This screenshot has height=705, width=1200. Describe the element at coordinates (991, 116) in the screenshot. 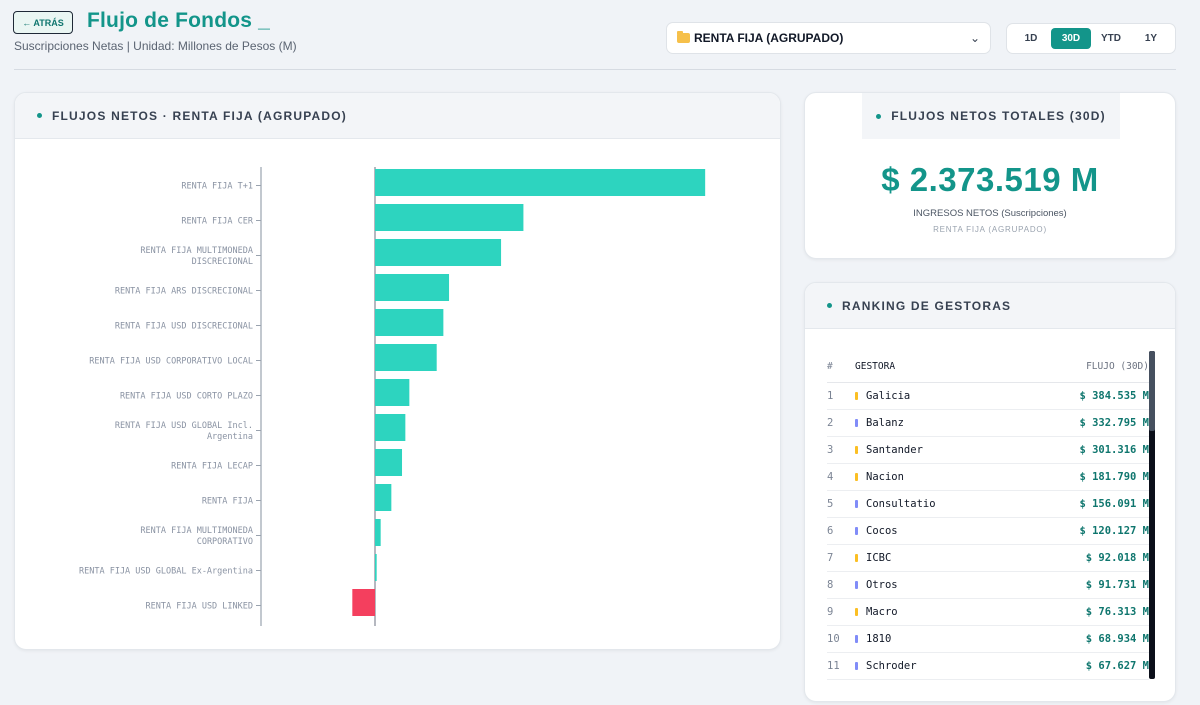

I see `total-card-header: FLUJOS NETOS TOTALES (30D)` at that location.